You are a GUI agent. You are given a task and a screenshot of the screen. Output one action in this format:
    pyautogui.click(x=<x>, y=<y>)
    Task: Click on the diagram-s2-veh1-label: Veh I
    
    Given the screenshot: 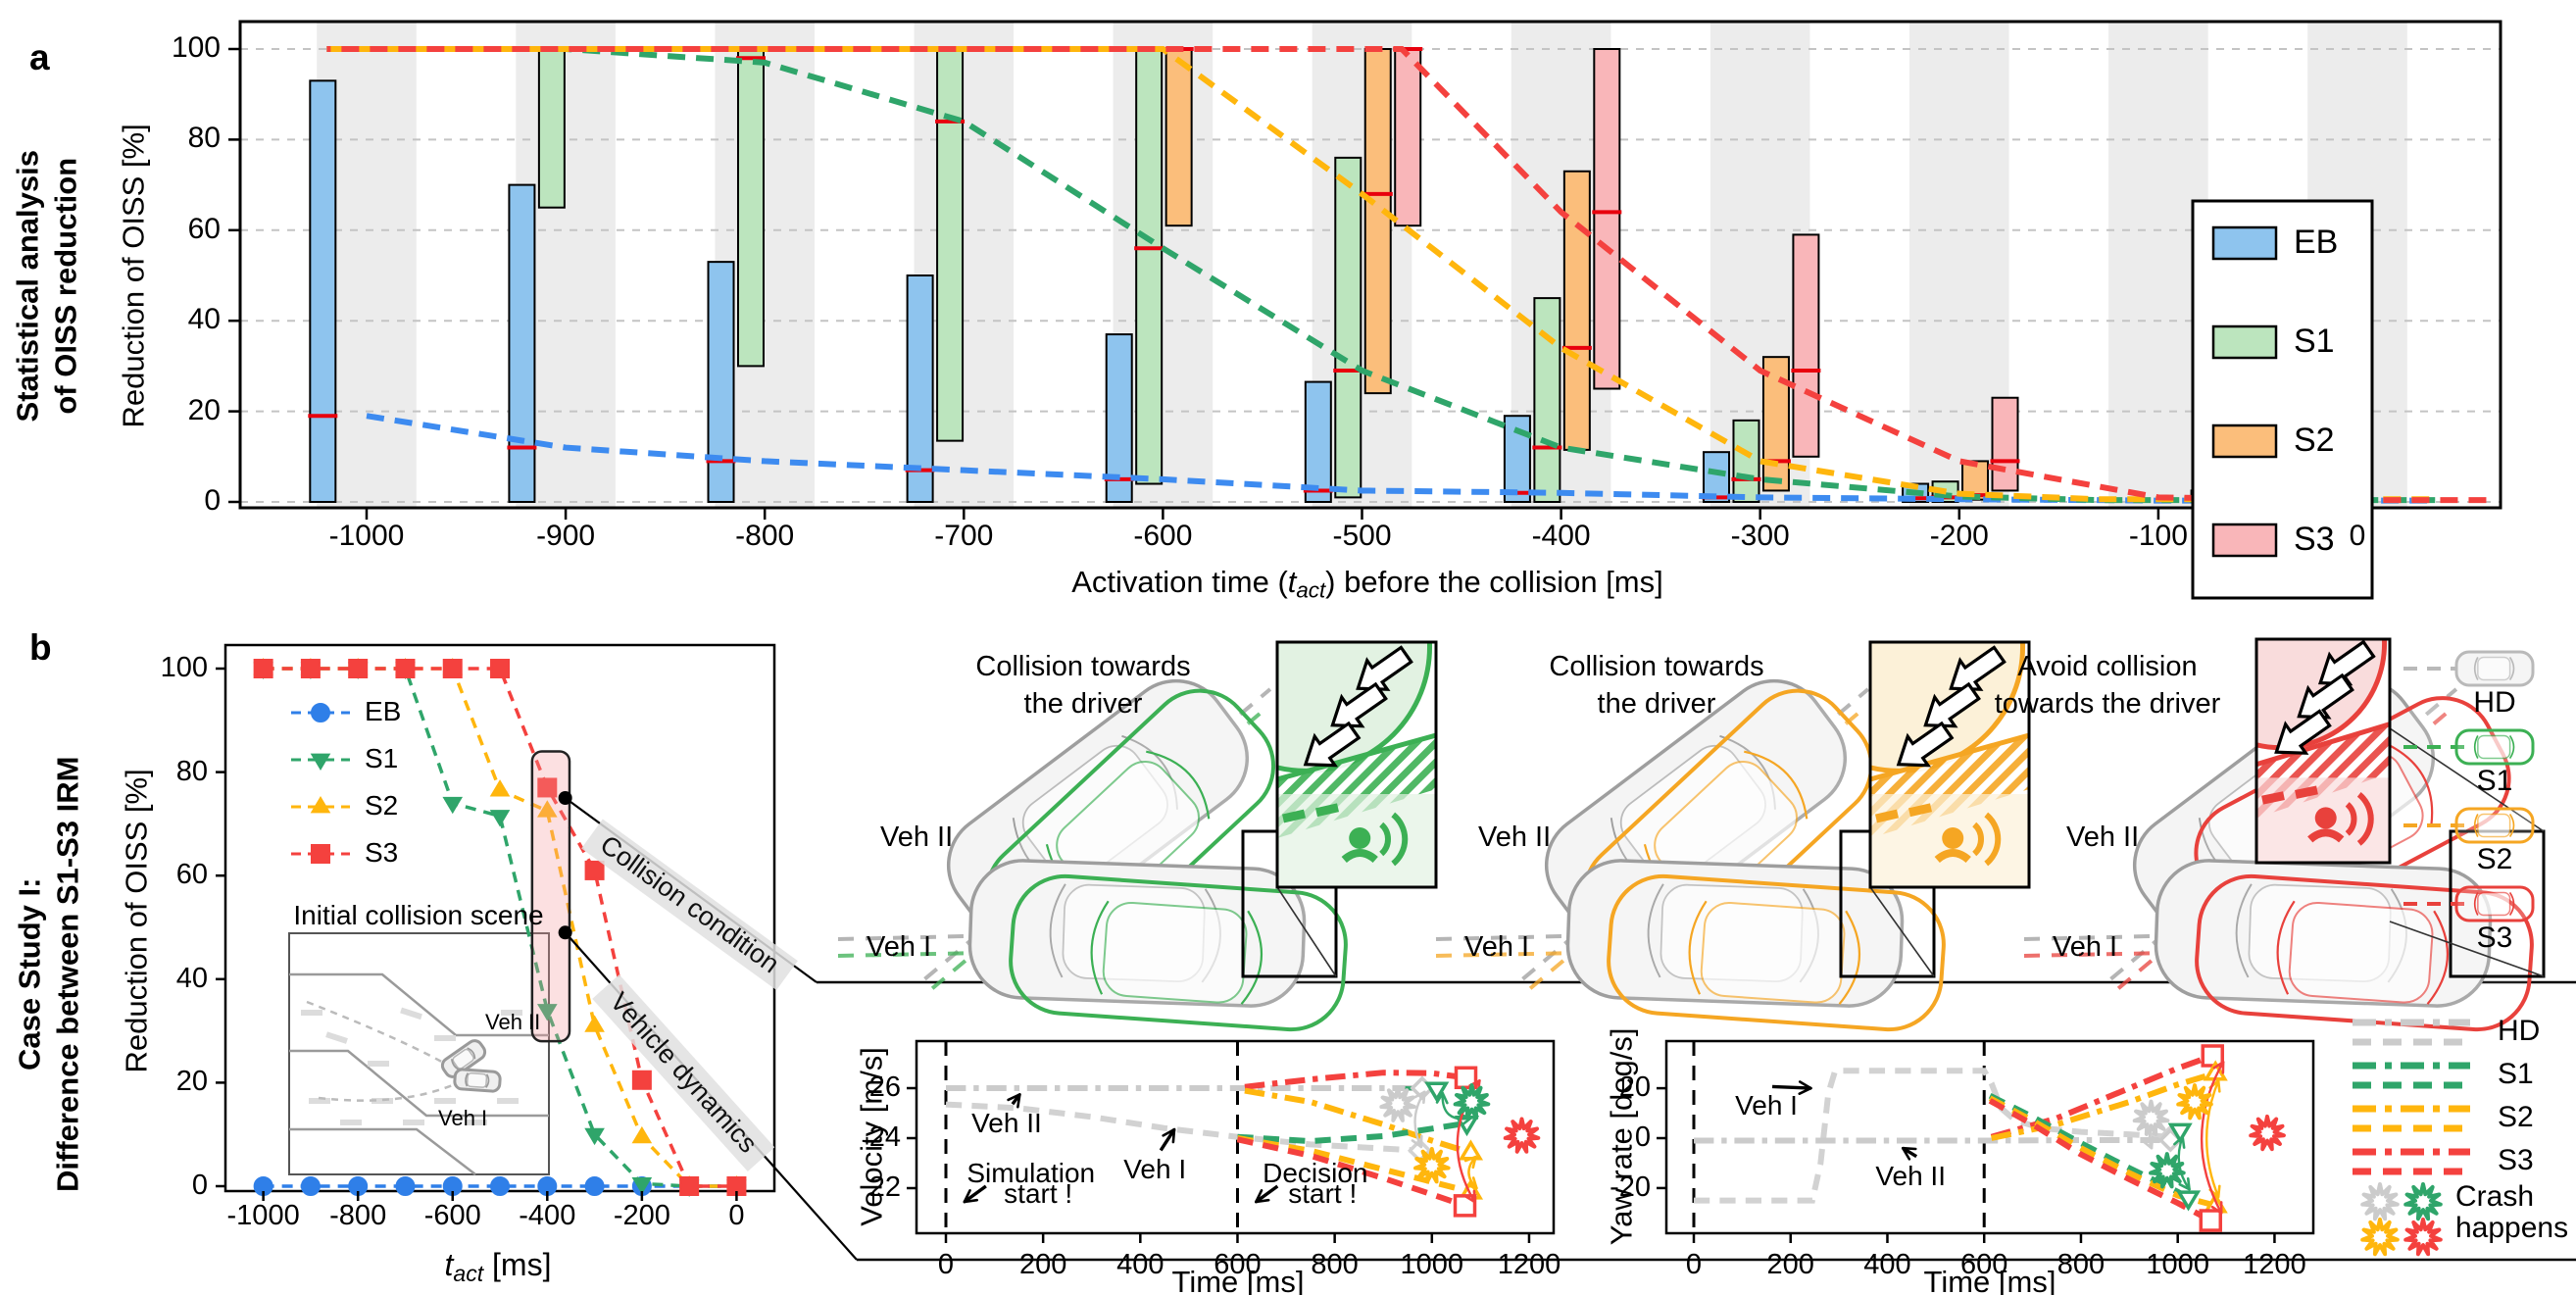 What is the action you would take?
    pyautogui.click(x=1497, y=947)
    